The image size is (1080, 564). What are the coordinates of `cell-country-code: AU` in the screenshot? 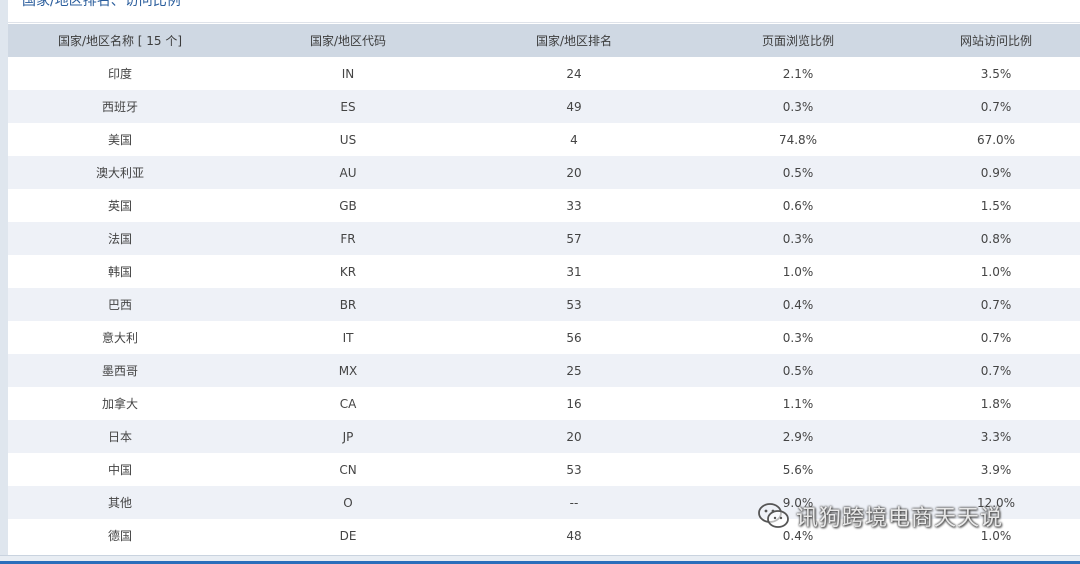 It's located at (348, 172).